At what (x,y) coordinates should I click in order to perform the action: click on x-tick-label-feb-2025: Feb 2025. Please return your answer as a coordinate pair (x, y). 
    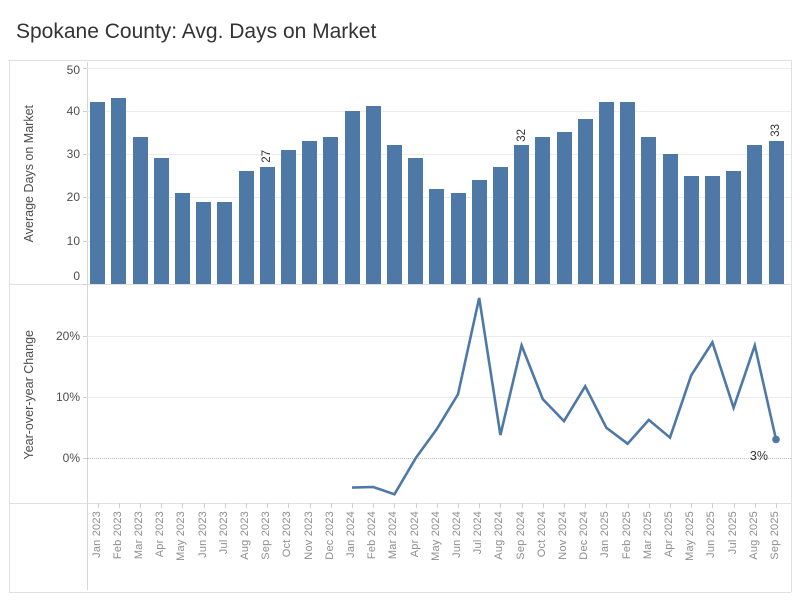
    Looking at the image, I should click on (626, 535).